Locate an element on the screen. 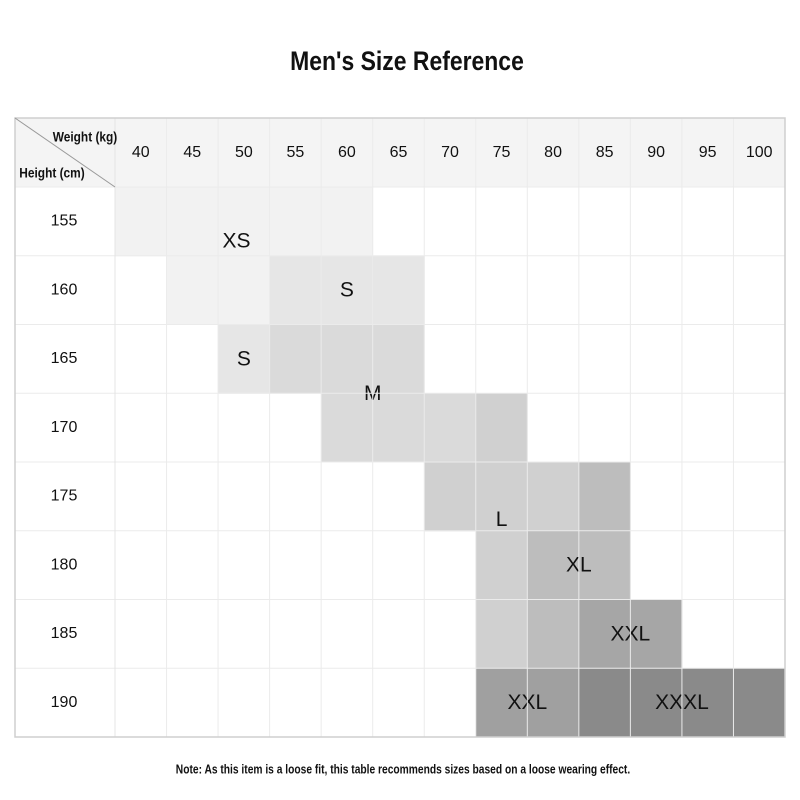  weight-header: 90 is located at coordinates (656, 152).